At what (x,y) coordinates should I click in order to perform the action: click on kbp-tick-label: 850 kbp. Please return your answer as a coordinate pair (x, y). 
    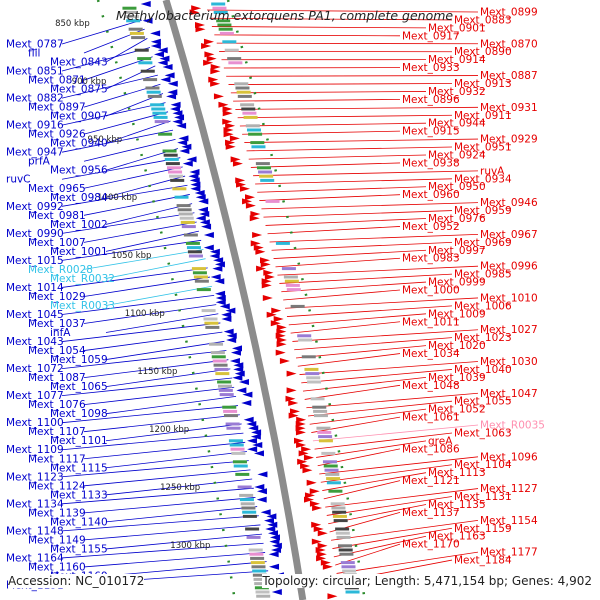
    Looking at the image, I should click on (72, 24).